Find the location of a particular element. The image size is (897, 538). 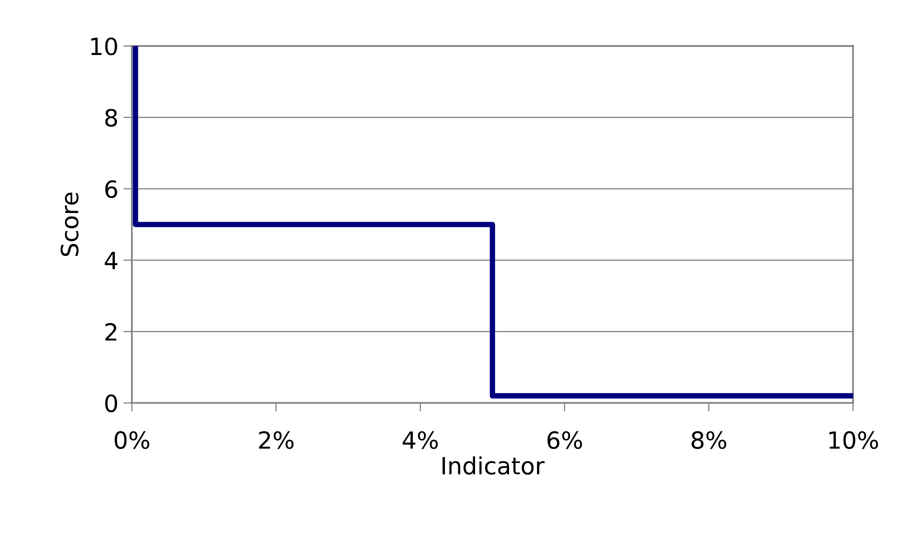

x-tick-label: 10% is located at coordinates (853, 440).